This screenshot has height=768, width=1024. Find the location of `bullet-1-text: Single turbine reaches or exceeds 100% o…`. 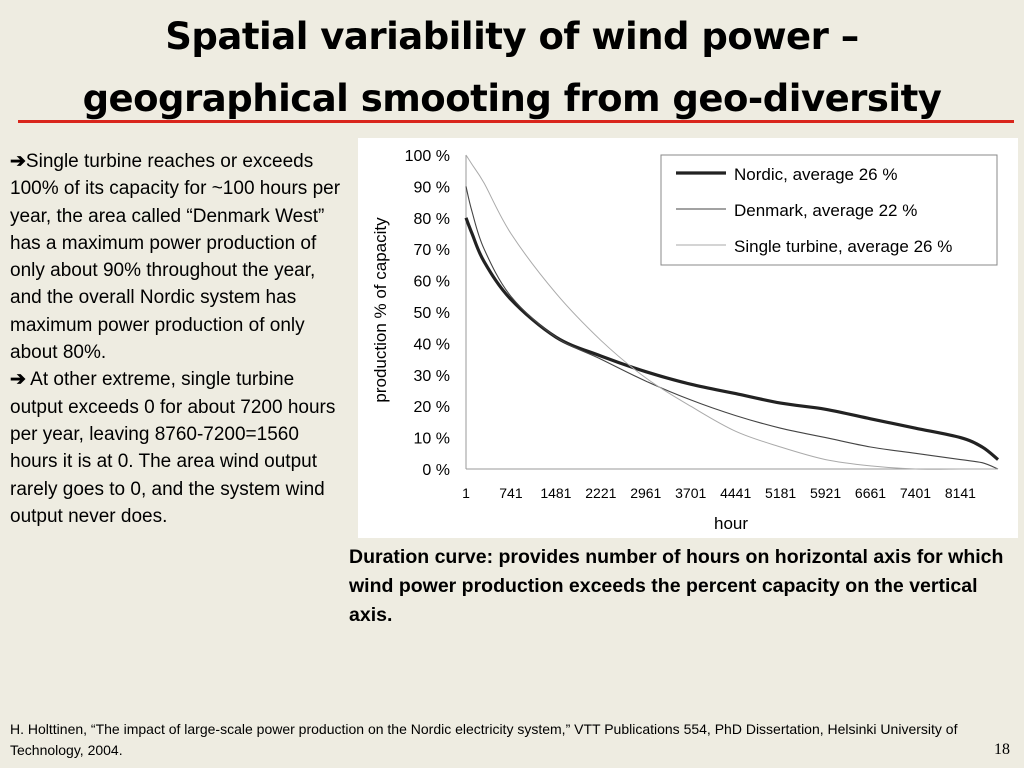

bullet-1-text: Single turbine reaches or exceeds 100% o… is located at coordinates (175, 257).